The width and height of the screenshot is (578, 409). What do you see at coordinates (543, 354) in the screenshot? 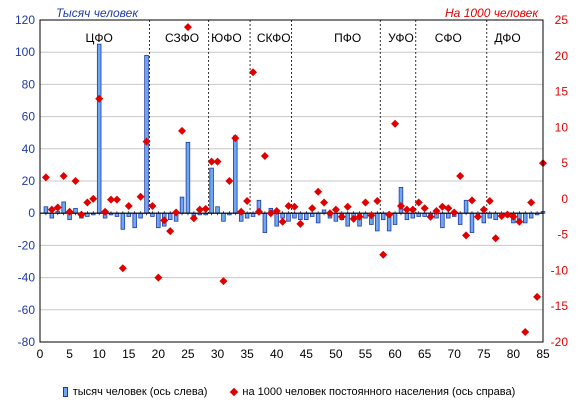
I see `x-tick-label: 85` at bounding box center [543, 354].